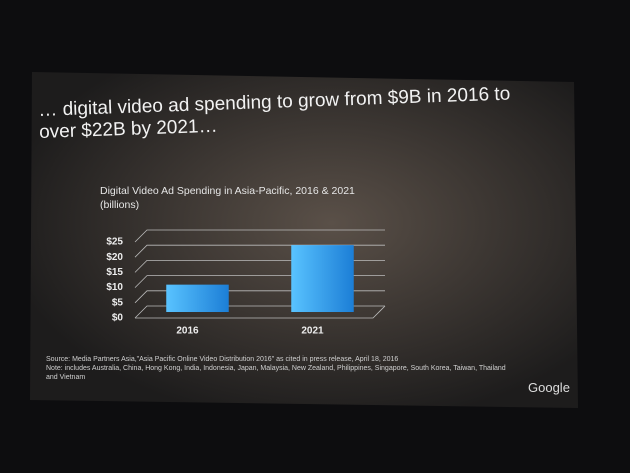 Image resolution: width=630 pixels, height=473 pixels. What do you see at coordinates (118, 302) in the screenshot?
I see `y-tick-label: $5` at bounding box center [118, 302].